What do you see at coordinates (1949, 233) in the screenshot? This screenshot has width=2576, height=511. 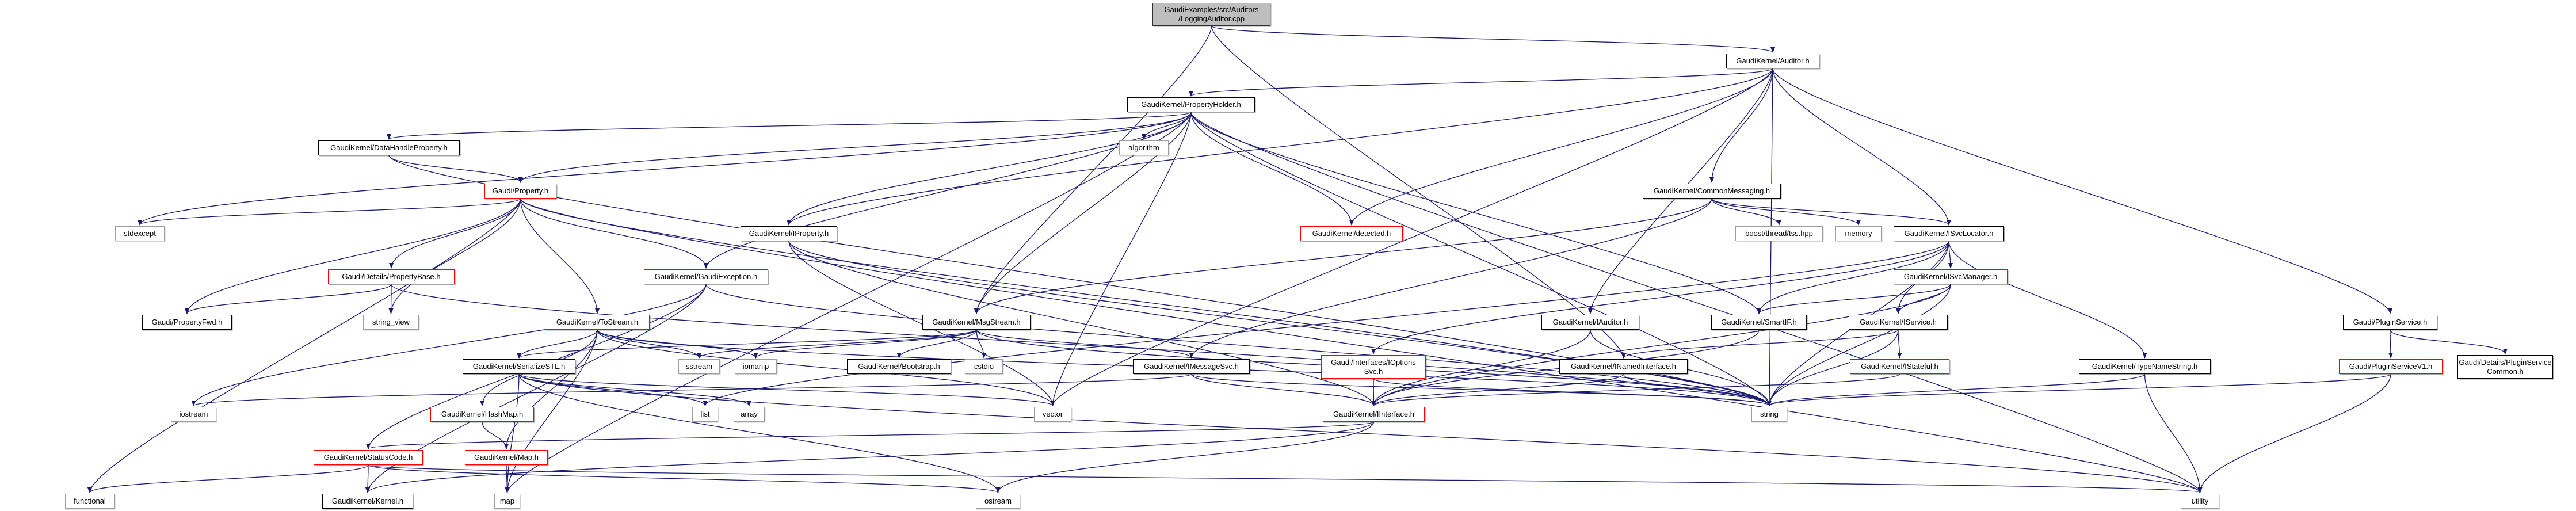 I see `graph-node-isvclocator_h: GaudiKernel/ISvcLocator.h` at bounding box center [1949, 233].